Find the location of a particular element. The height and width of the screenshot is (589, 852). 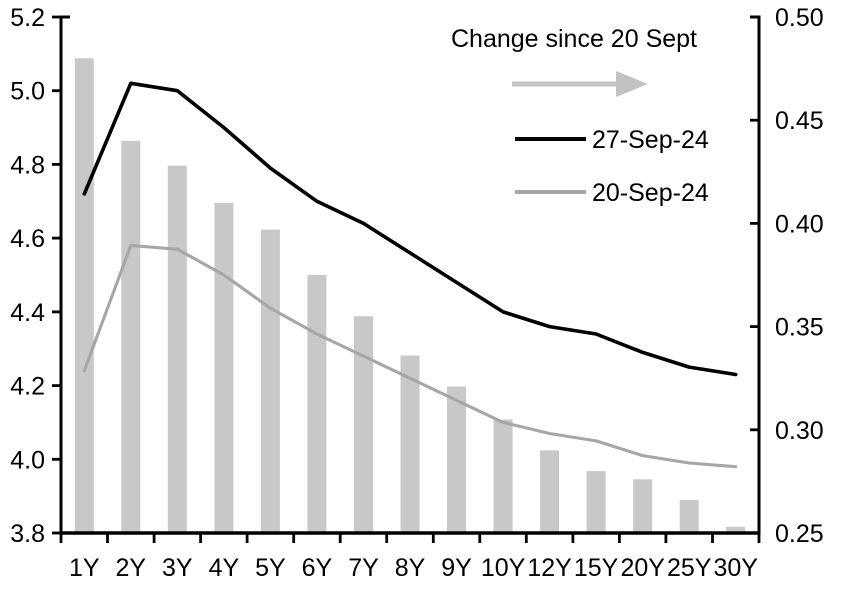

x-axis-label-8Y: 8Y is located at coordinates (410, 568).